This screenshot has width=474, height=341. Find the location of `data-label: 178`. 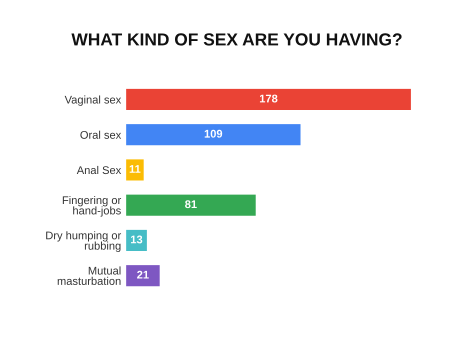

data-label: 178 is located at coordinates (269, 98).